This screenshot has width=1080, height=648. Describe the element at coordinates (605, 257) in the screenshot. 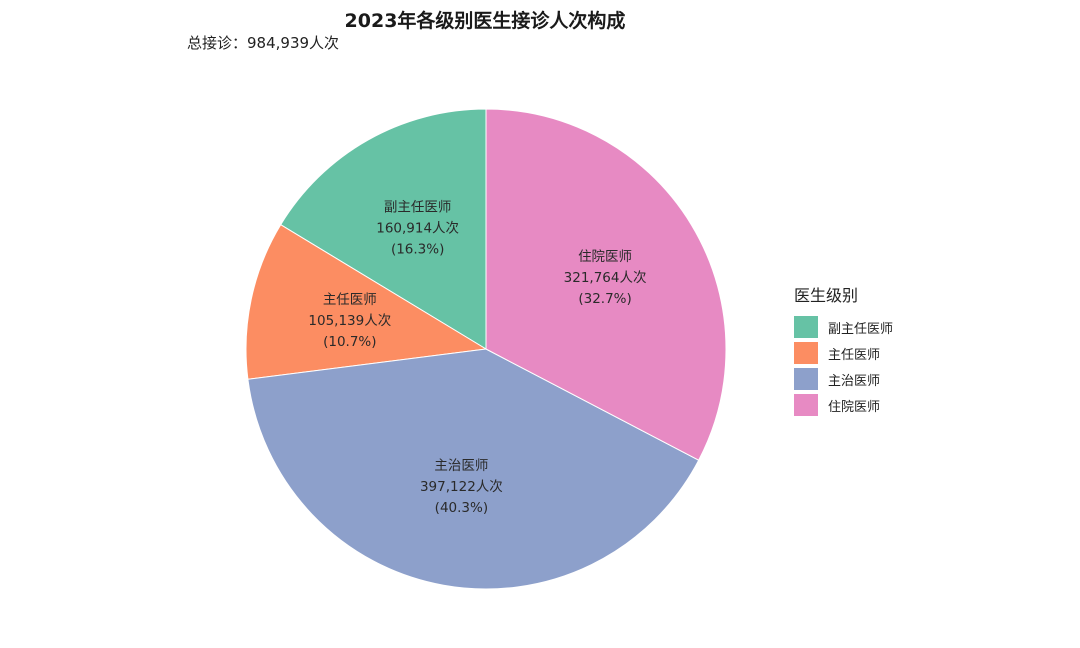

I see `slice-label-name-3: 住院医师` at that location.